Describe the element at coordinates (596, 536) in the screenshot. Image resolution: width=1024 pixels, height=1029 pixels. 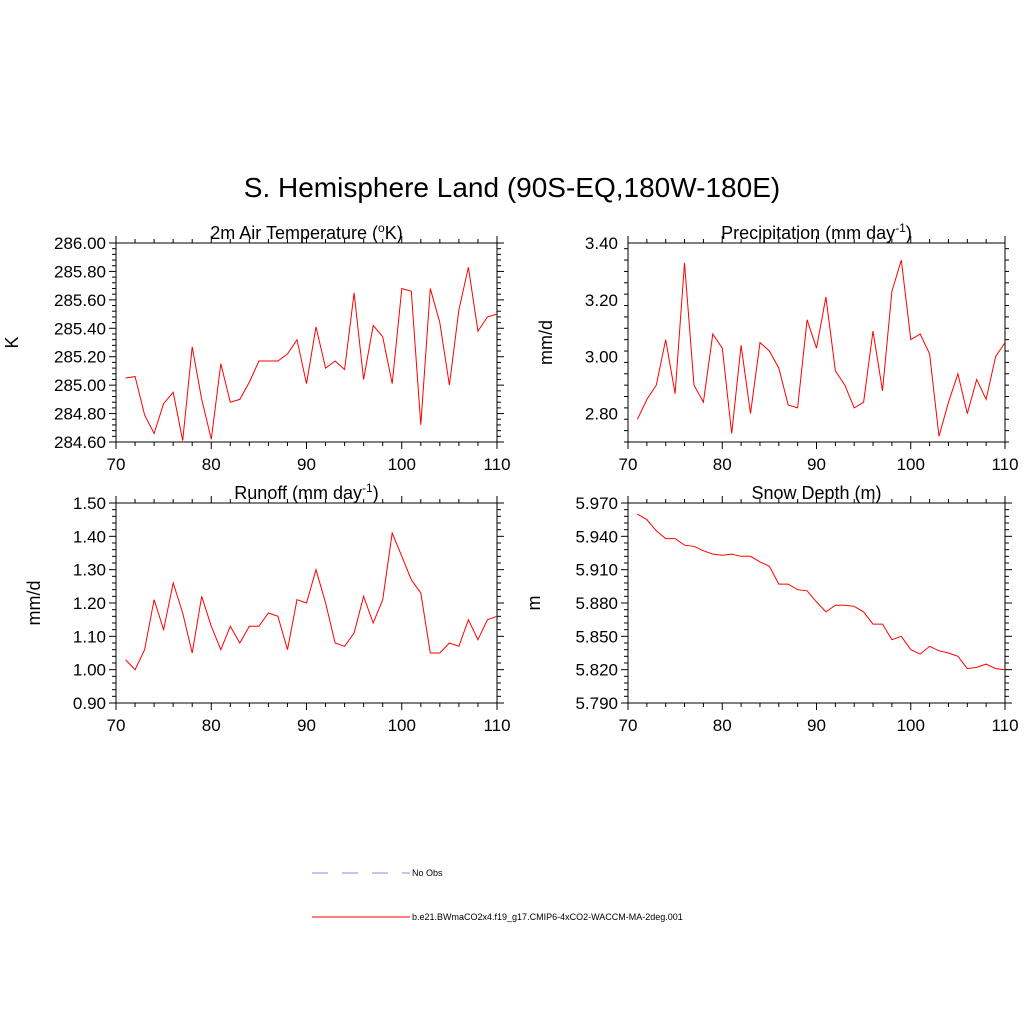
I see `y-tick-label: 5.940` at that location.